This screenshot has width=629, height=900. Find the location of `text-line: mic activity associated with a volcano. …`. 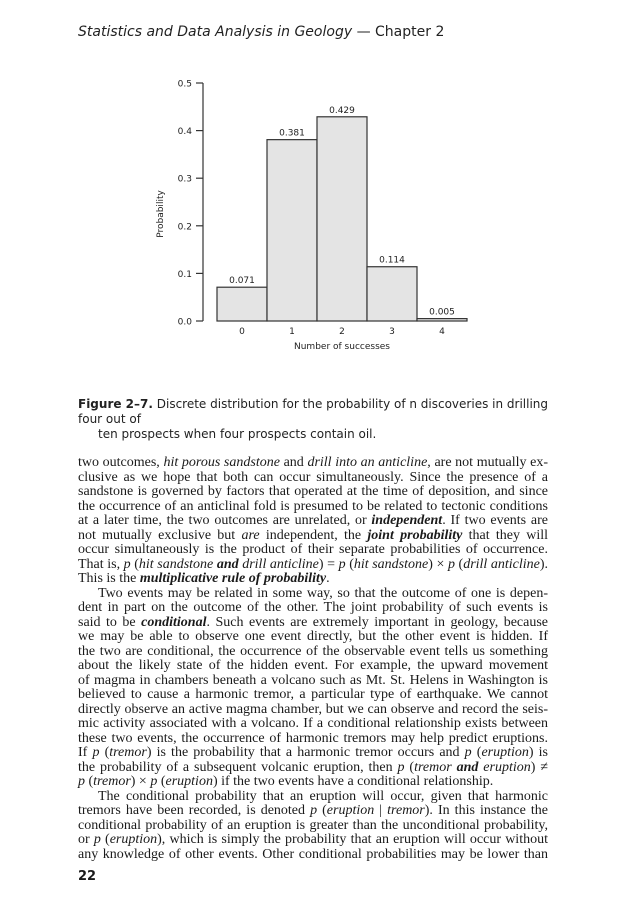

text-line: mic activity associated with a volcano. … is located at coordinates (313, 724).